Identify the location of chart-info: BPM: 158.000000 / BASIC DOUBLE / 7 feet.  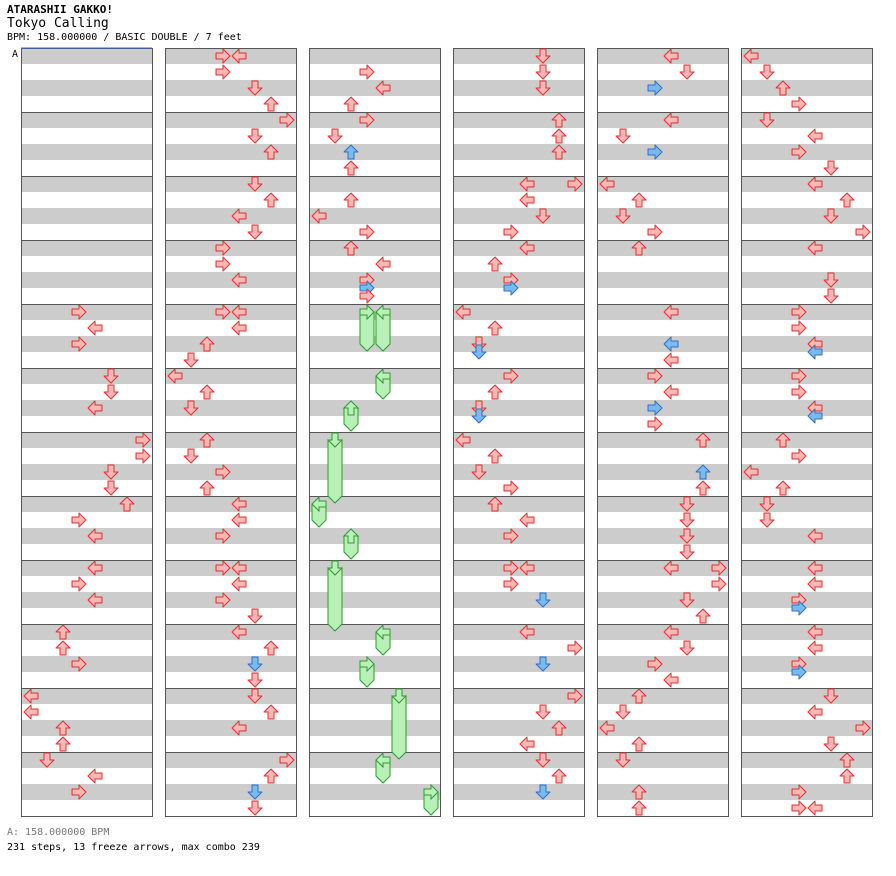
(124, 37).